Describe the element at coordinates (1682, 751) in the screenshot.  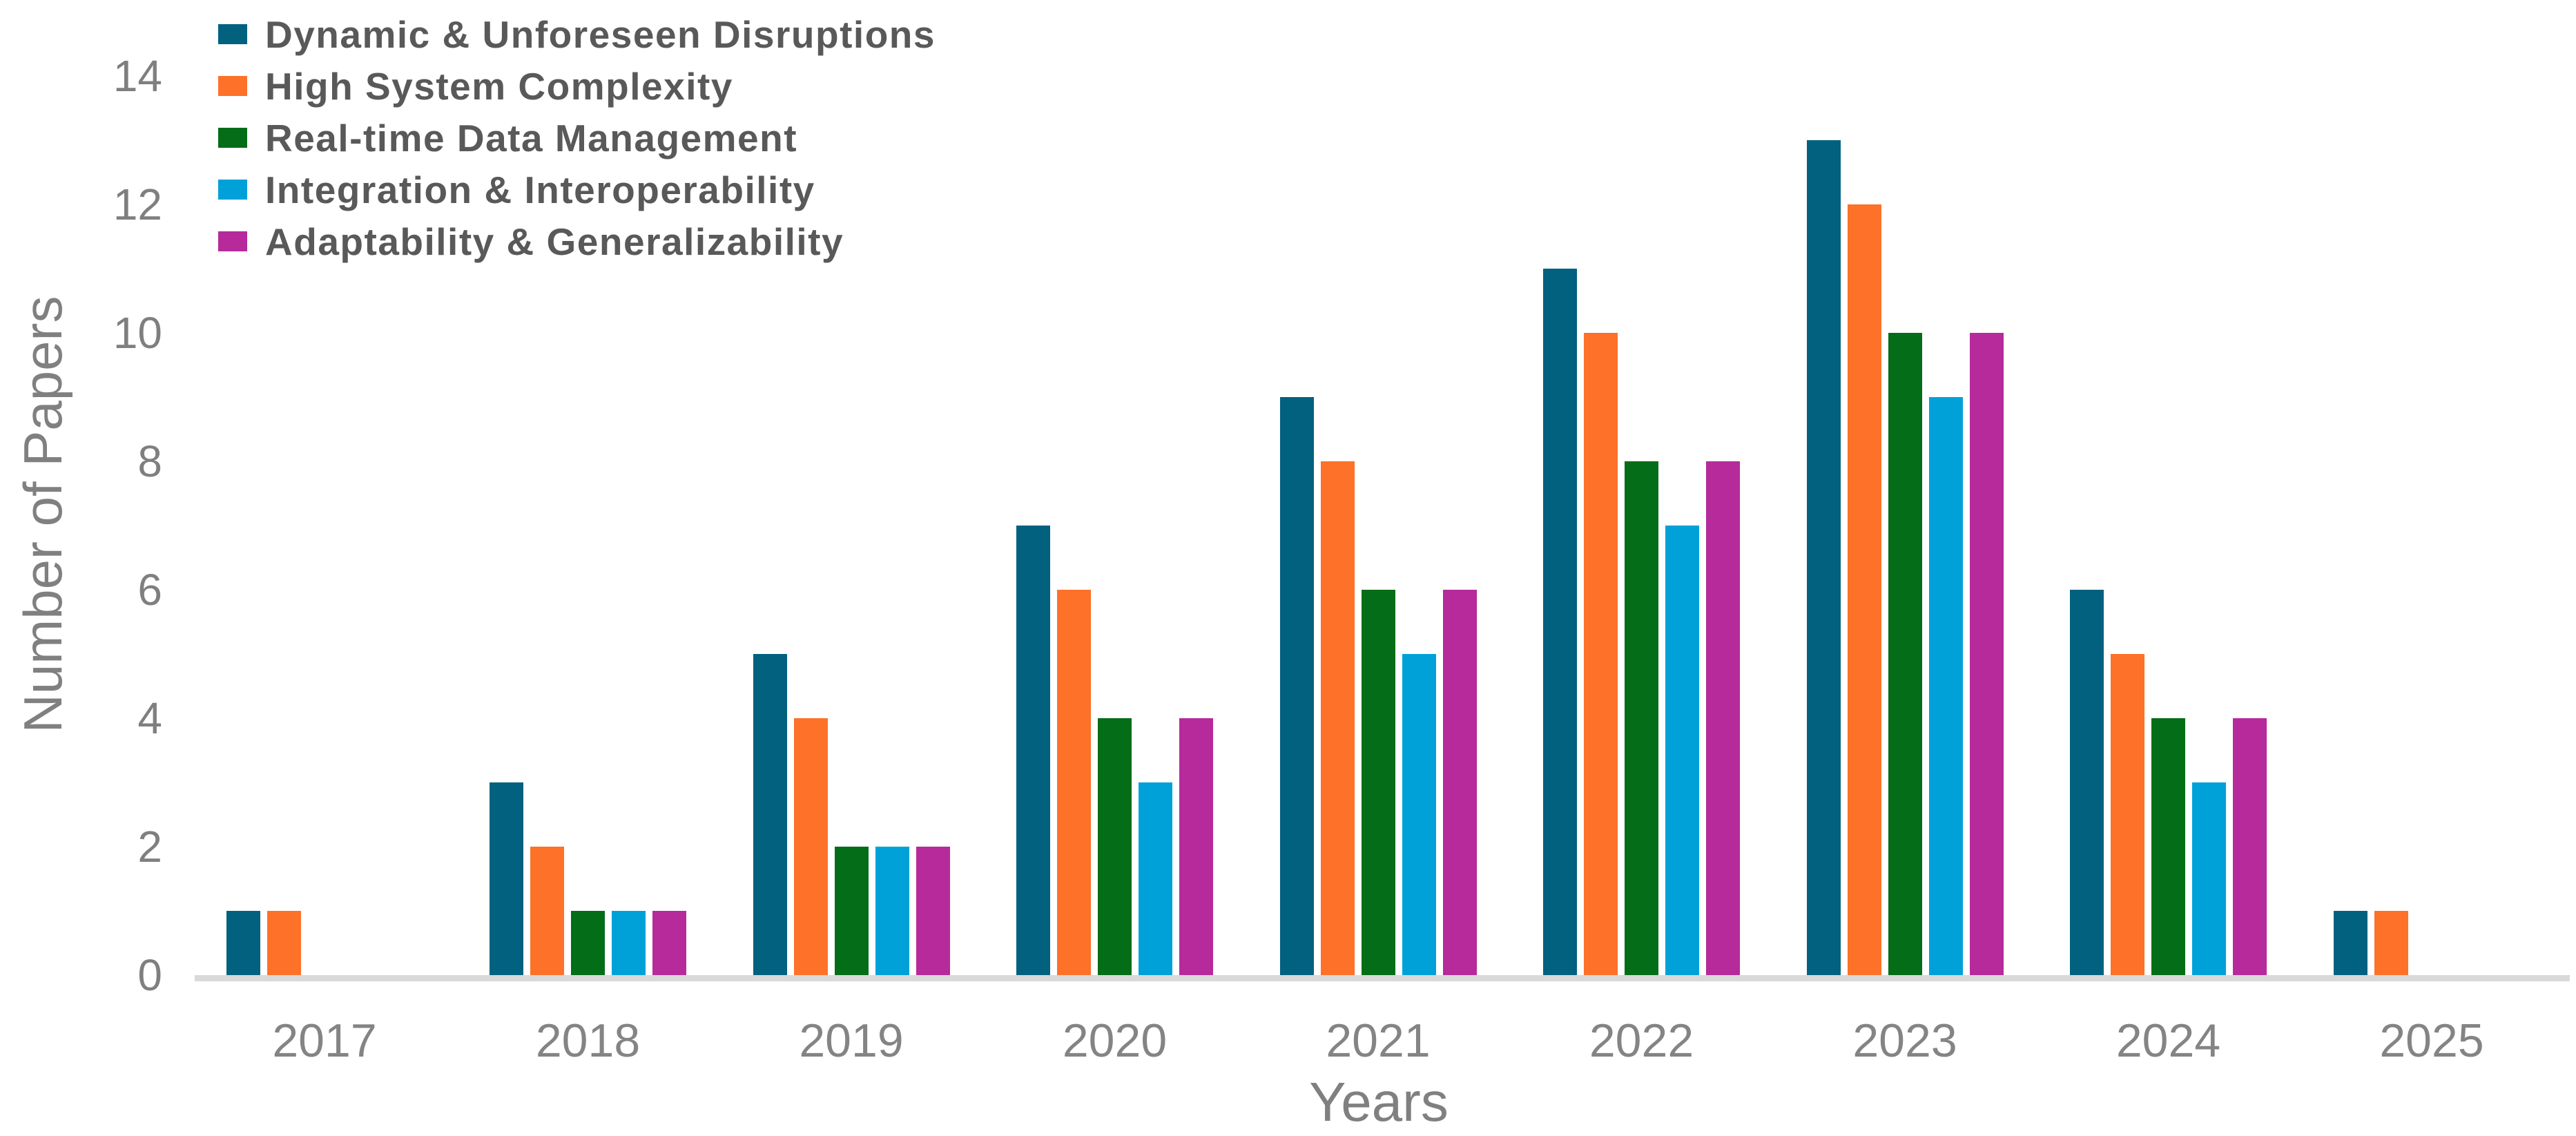
I see `bar-2022-integration-interoperability` at that location.